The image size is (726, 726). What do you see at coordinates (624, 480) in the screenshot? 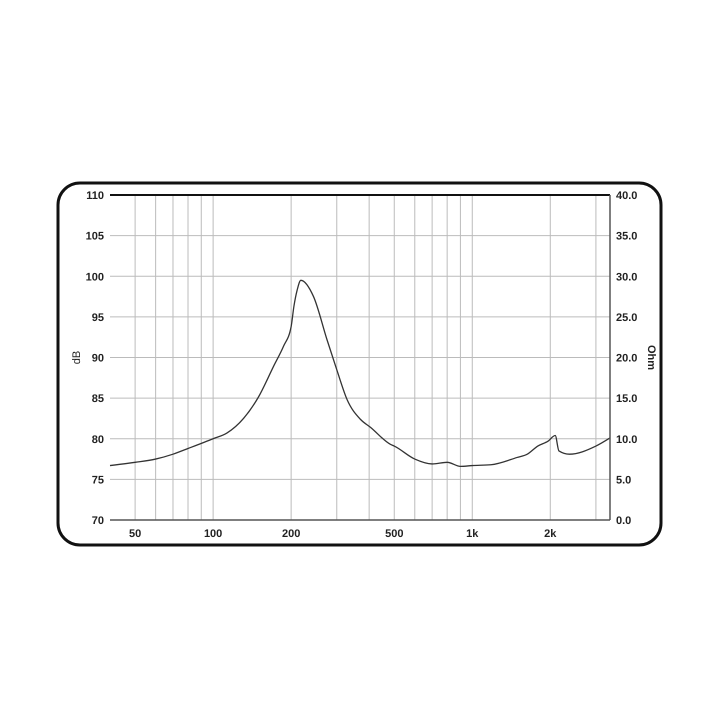
I see `y2-tick-label: 5.0` at bounding box center [624, 480].